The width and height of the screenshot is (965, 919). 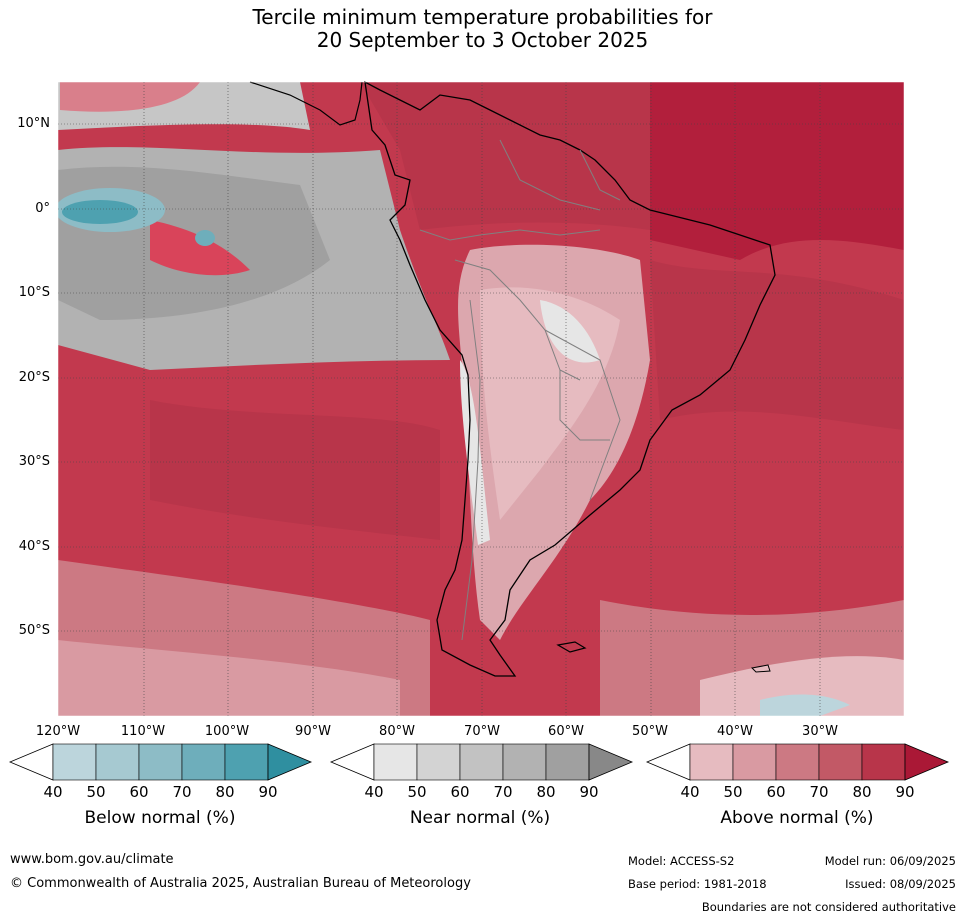 What do you see at coordinates (313, 731) in the screenshot?
I see `lon-label-90w: 90°W` at bounding box center [313, 731].